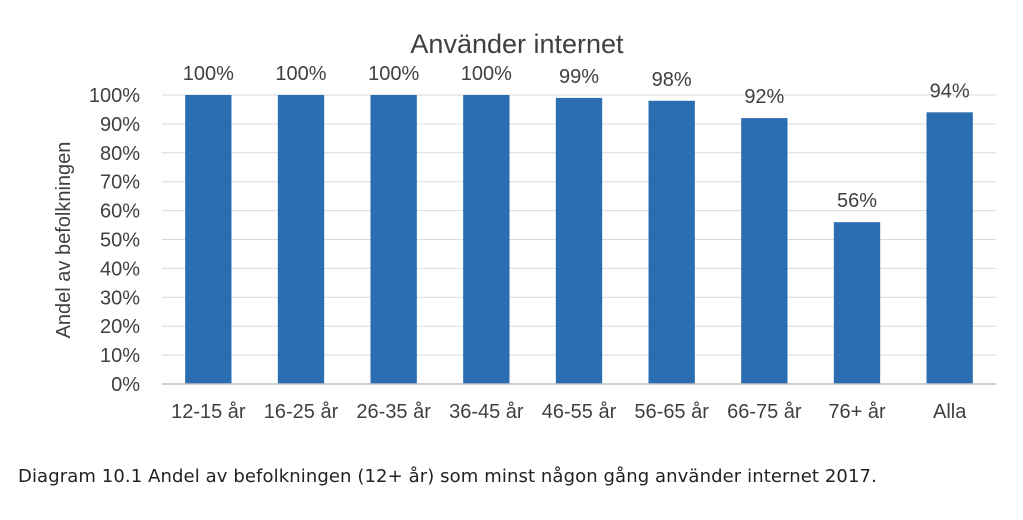 The width and height of the screenshot is (1023, 520). What do you see at coordinates (764, 97) in the screenshot?
I see `data-label: 92%` at bounding box center [764, 97].